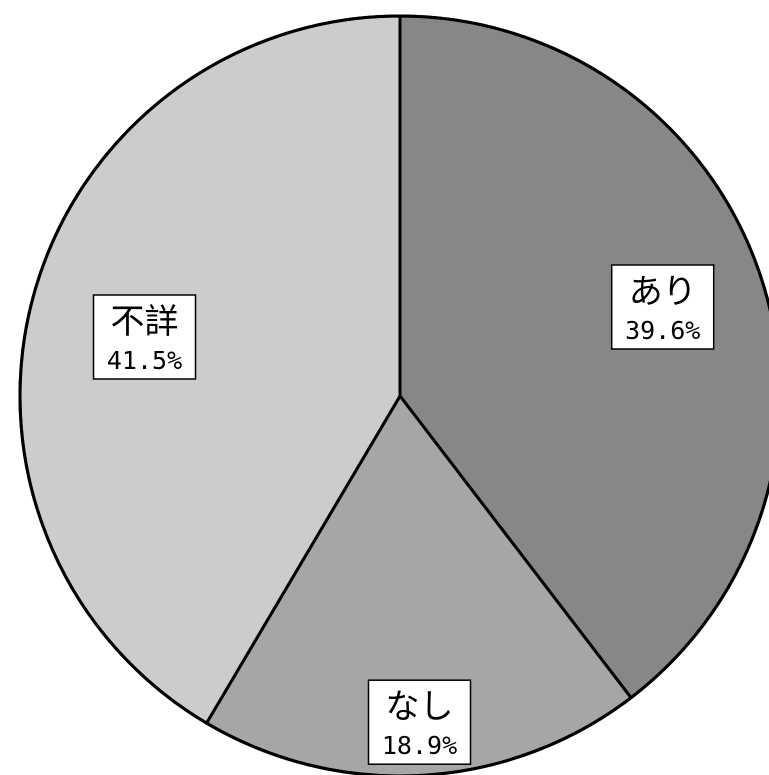 The width and height of the screenshot is (769, 775). What do you see at coordinates (662, 330) in the screenshot?
I see `slice-value-label: 39.6%` at bounding box center [662, 330].